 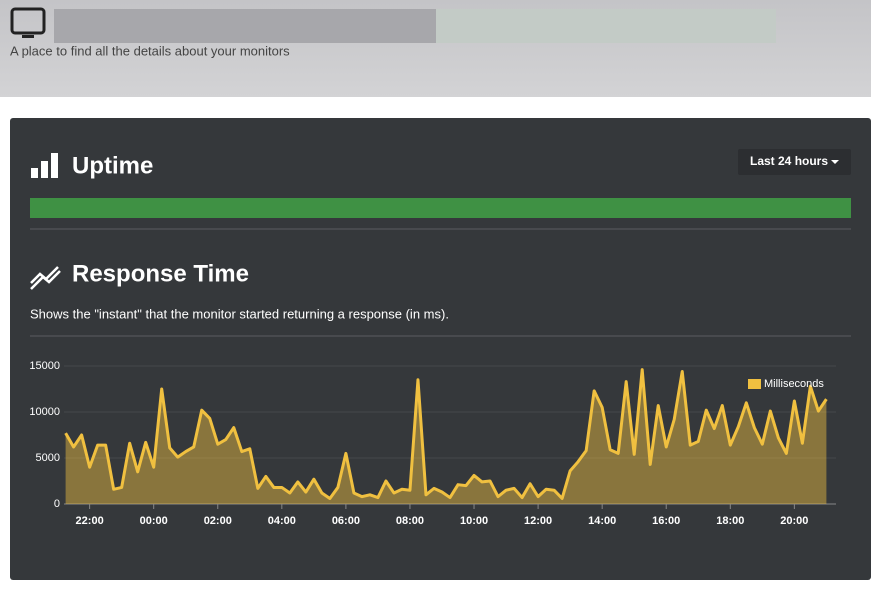 What do you see at coordinates (44, 165) in the screenshot?
I see `bar-icon` at bounding box center [44, 165].